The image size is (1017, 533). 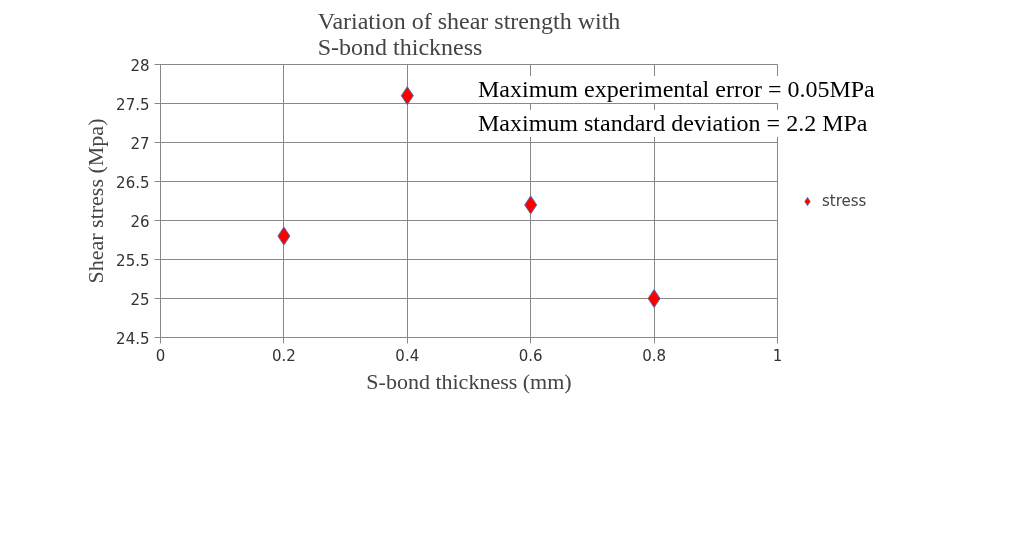 What do you see at coordinates (140, 65) in the screenshot?
I see `y-tick-label: 28` at bounding box center [140, 65].